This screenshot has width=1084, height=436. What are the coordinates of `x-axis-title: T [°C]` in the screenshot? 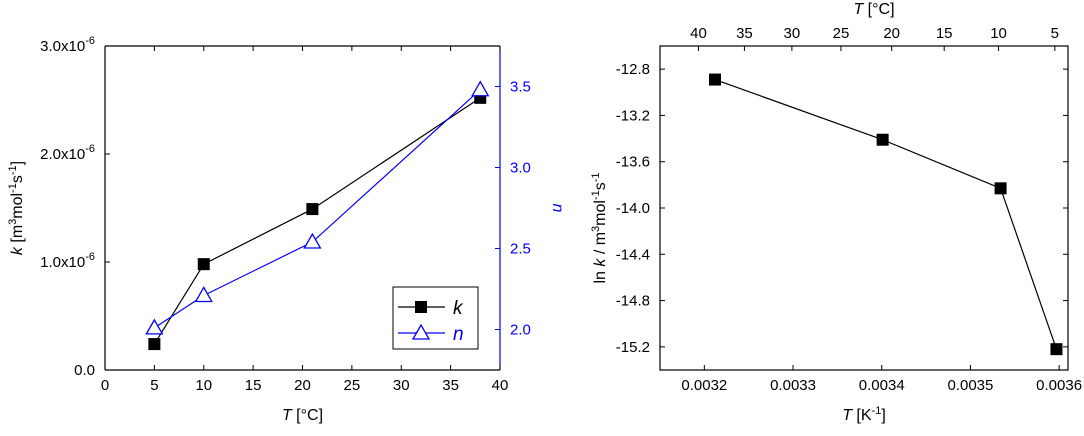 It's located at (302, 415).